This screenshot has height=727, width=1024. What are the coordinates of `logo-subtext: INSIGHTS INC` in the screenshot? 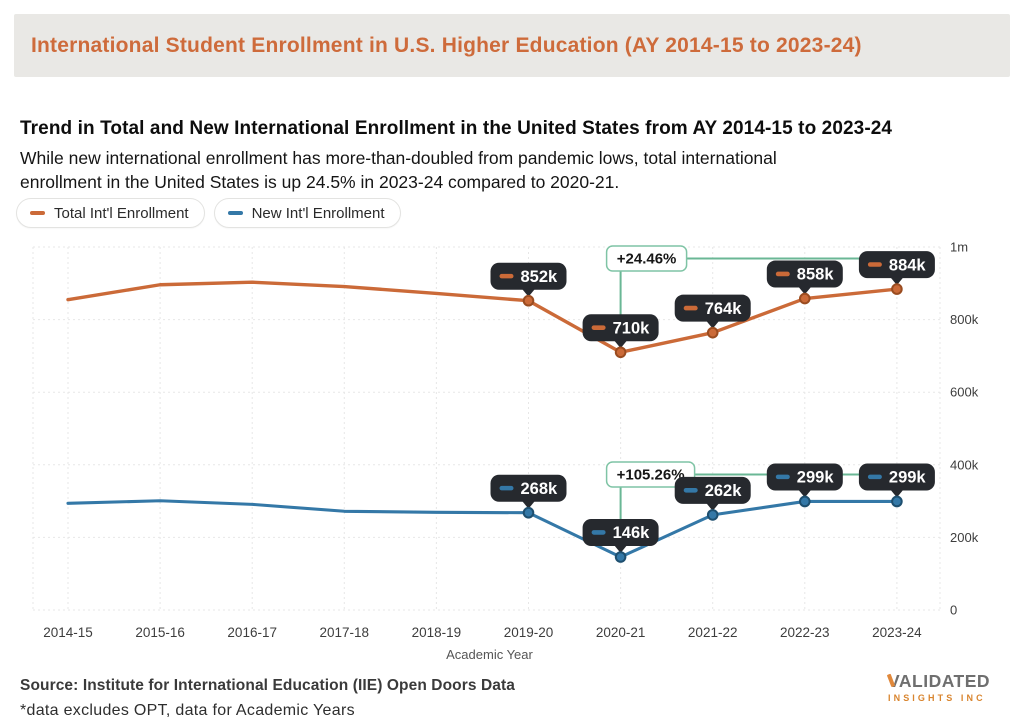 It's located at (937, 698).